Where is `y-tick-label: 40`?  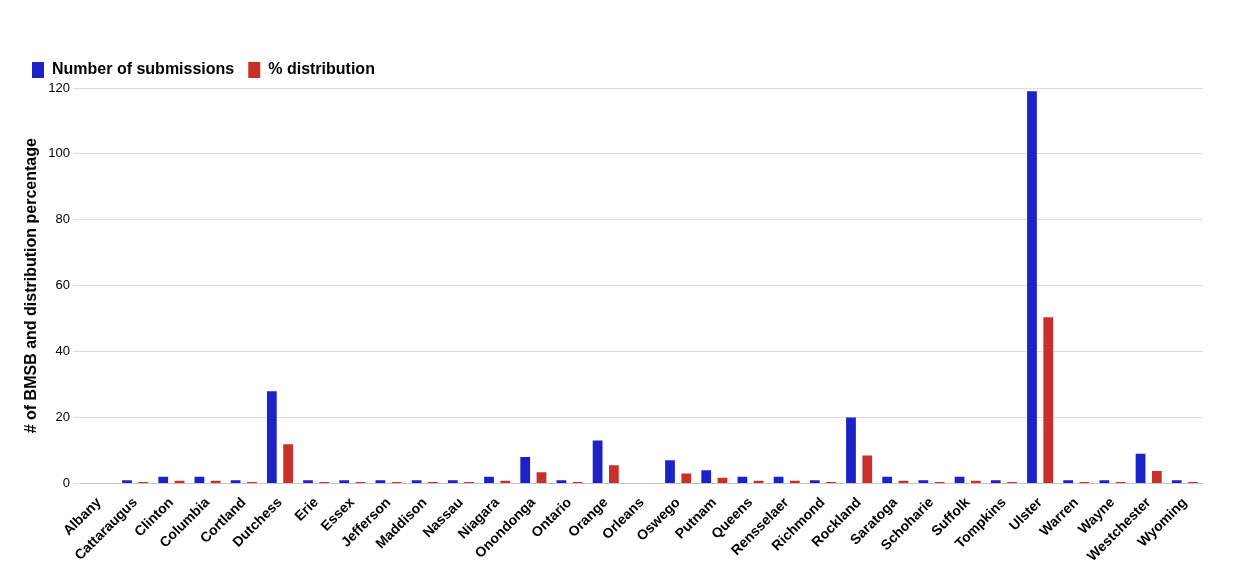 y-tick-label: 40 is located at coordinates (62, 351).